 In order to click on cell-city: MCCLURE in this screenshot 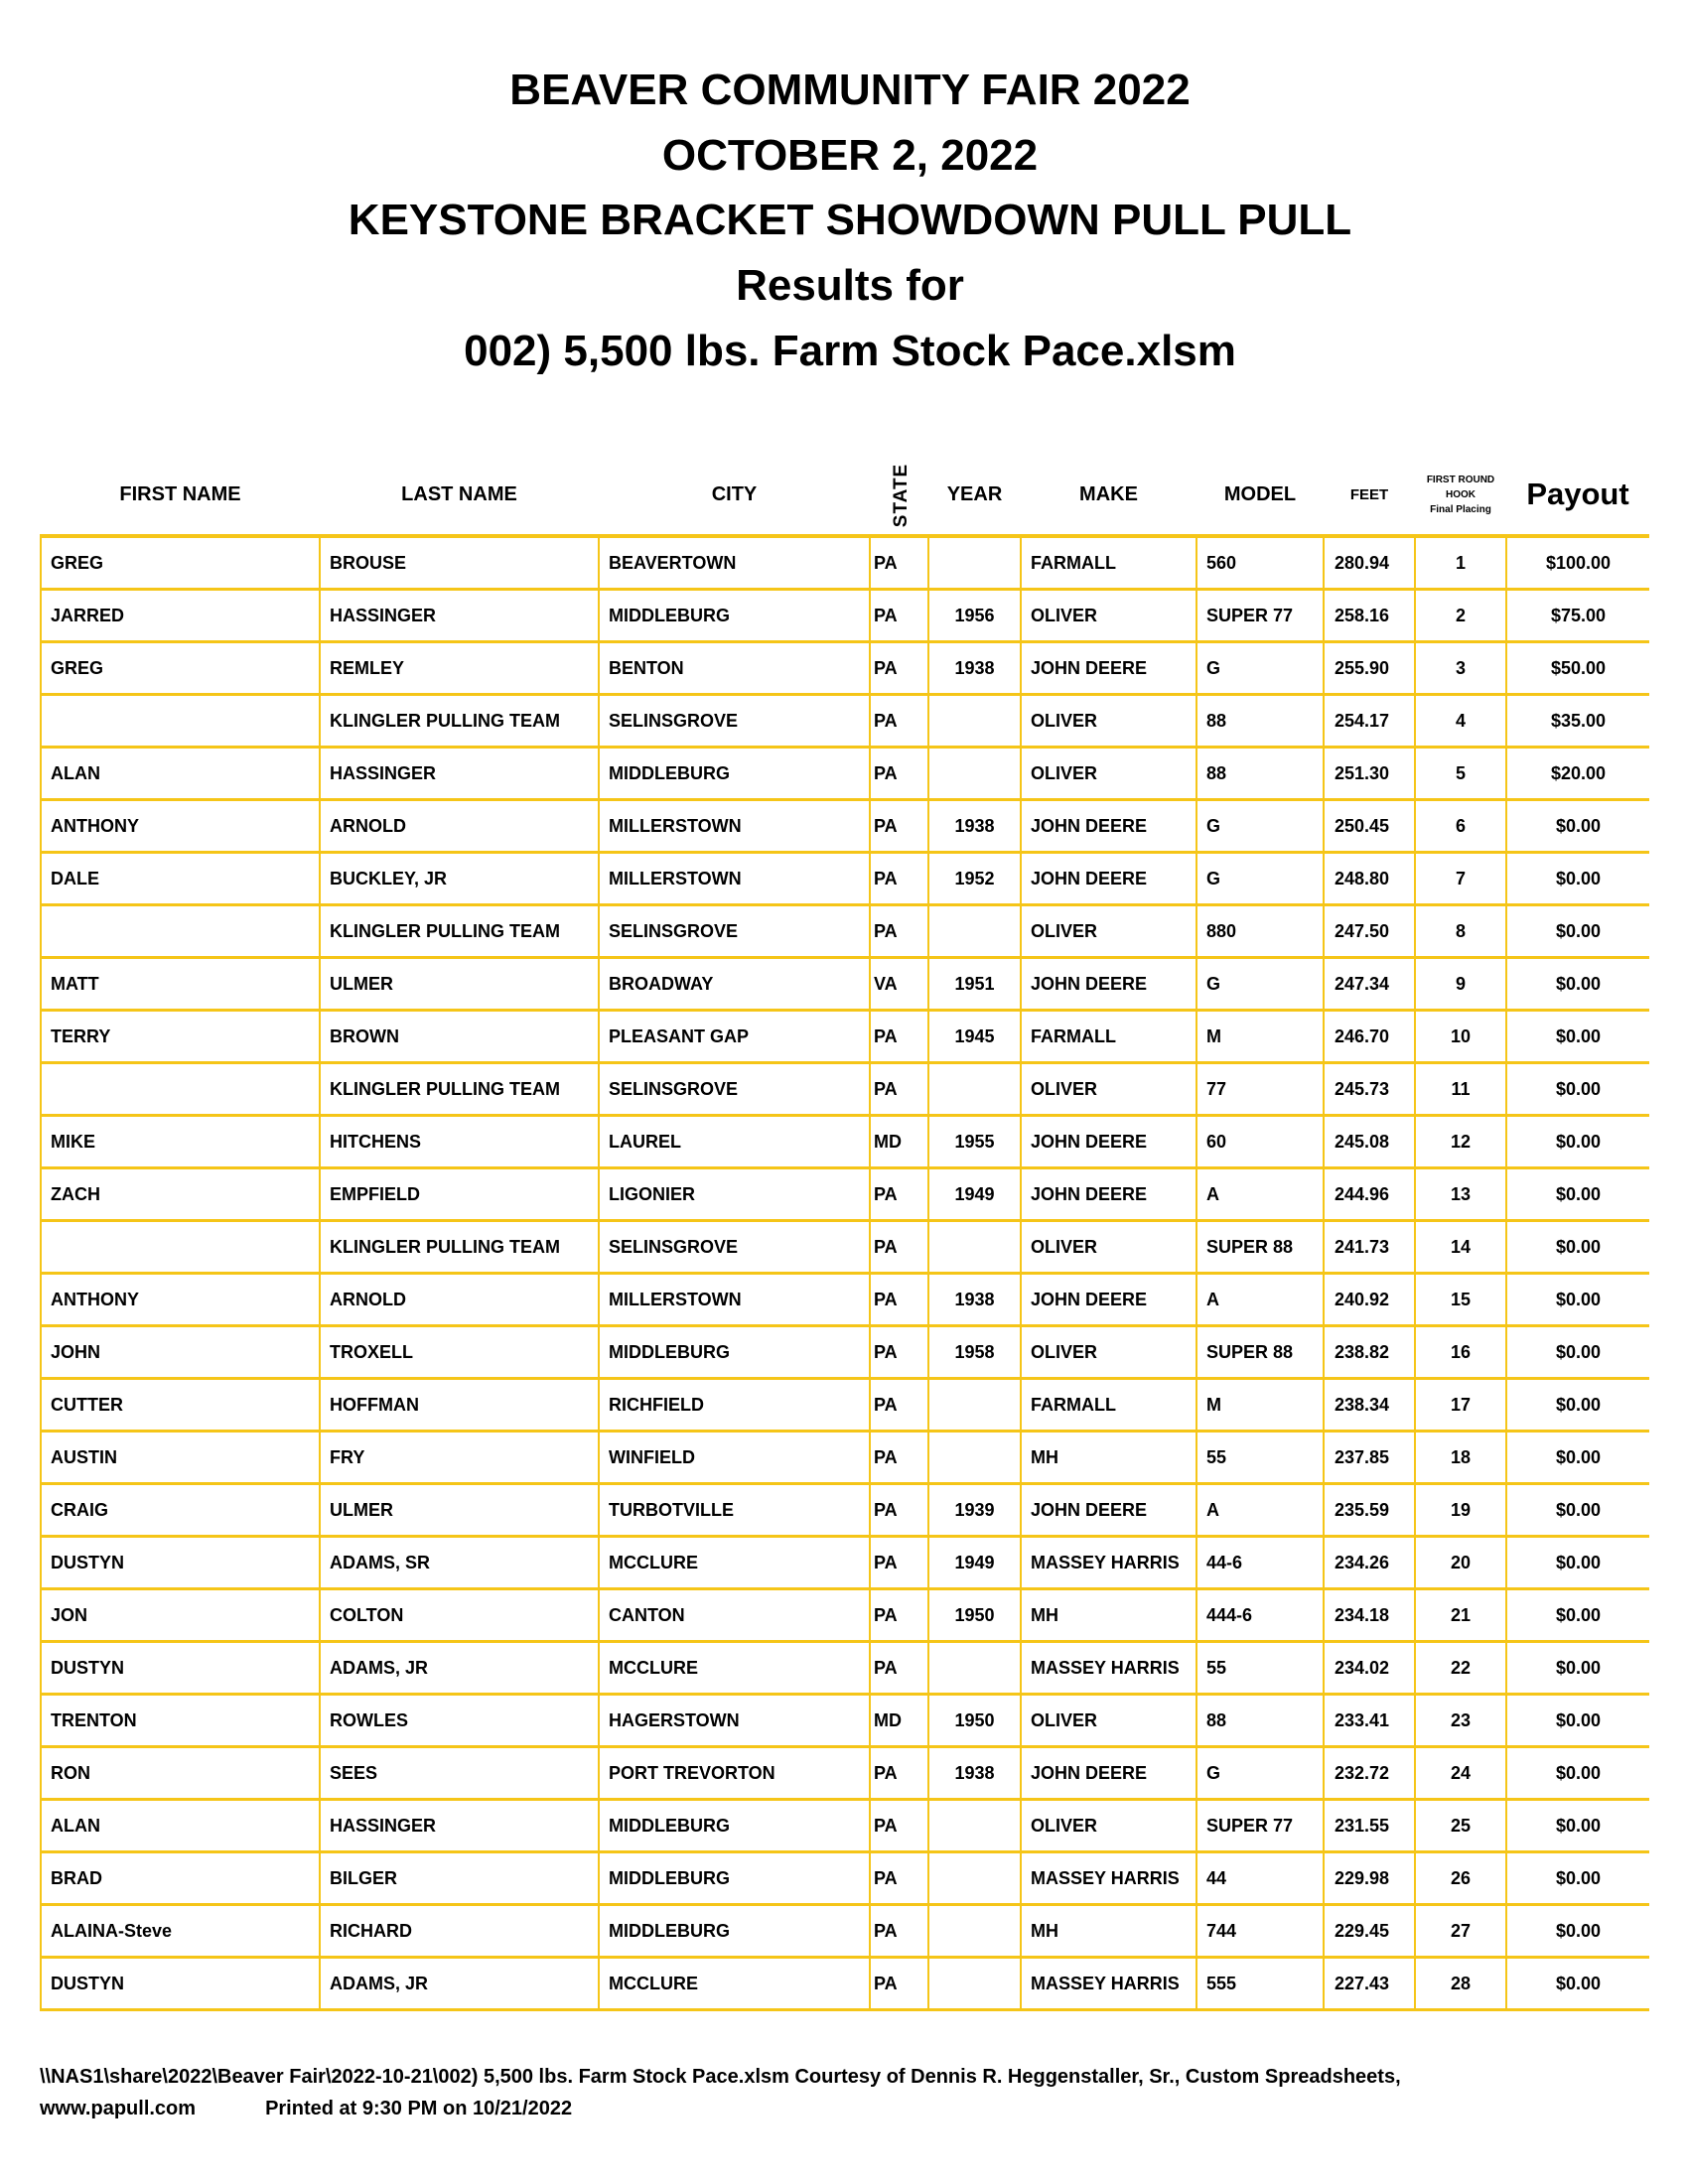, I will do `click(734, 1983)`.